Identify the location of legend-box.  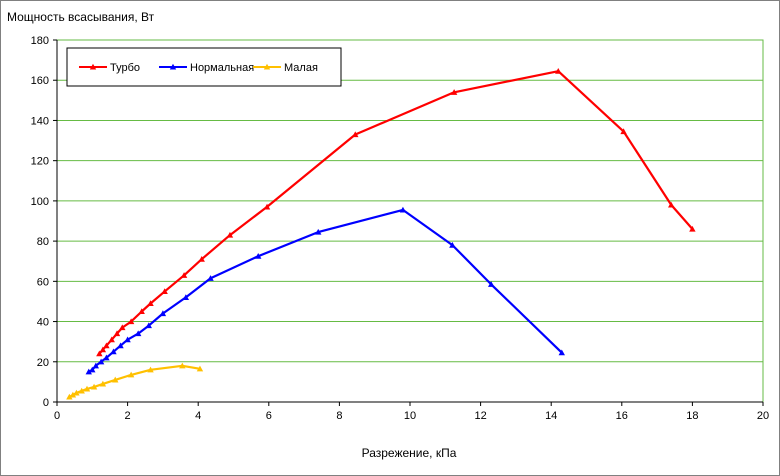
(204, 67).